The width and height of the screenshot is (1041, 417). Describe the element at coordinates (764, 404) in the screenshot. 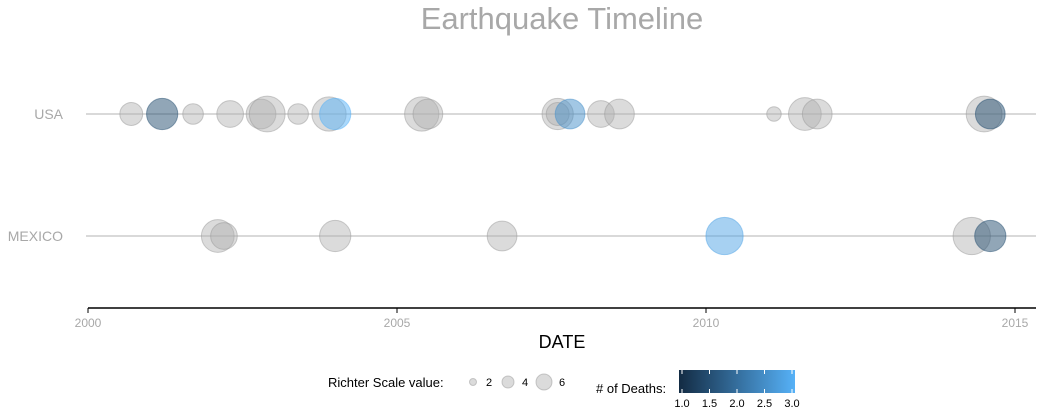

I see `color-tick-label-3: 2.5` at that location.